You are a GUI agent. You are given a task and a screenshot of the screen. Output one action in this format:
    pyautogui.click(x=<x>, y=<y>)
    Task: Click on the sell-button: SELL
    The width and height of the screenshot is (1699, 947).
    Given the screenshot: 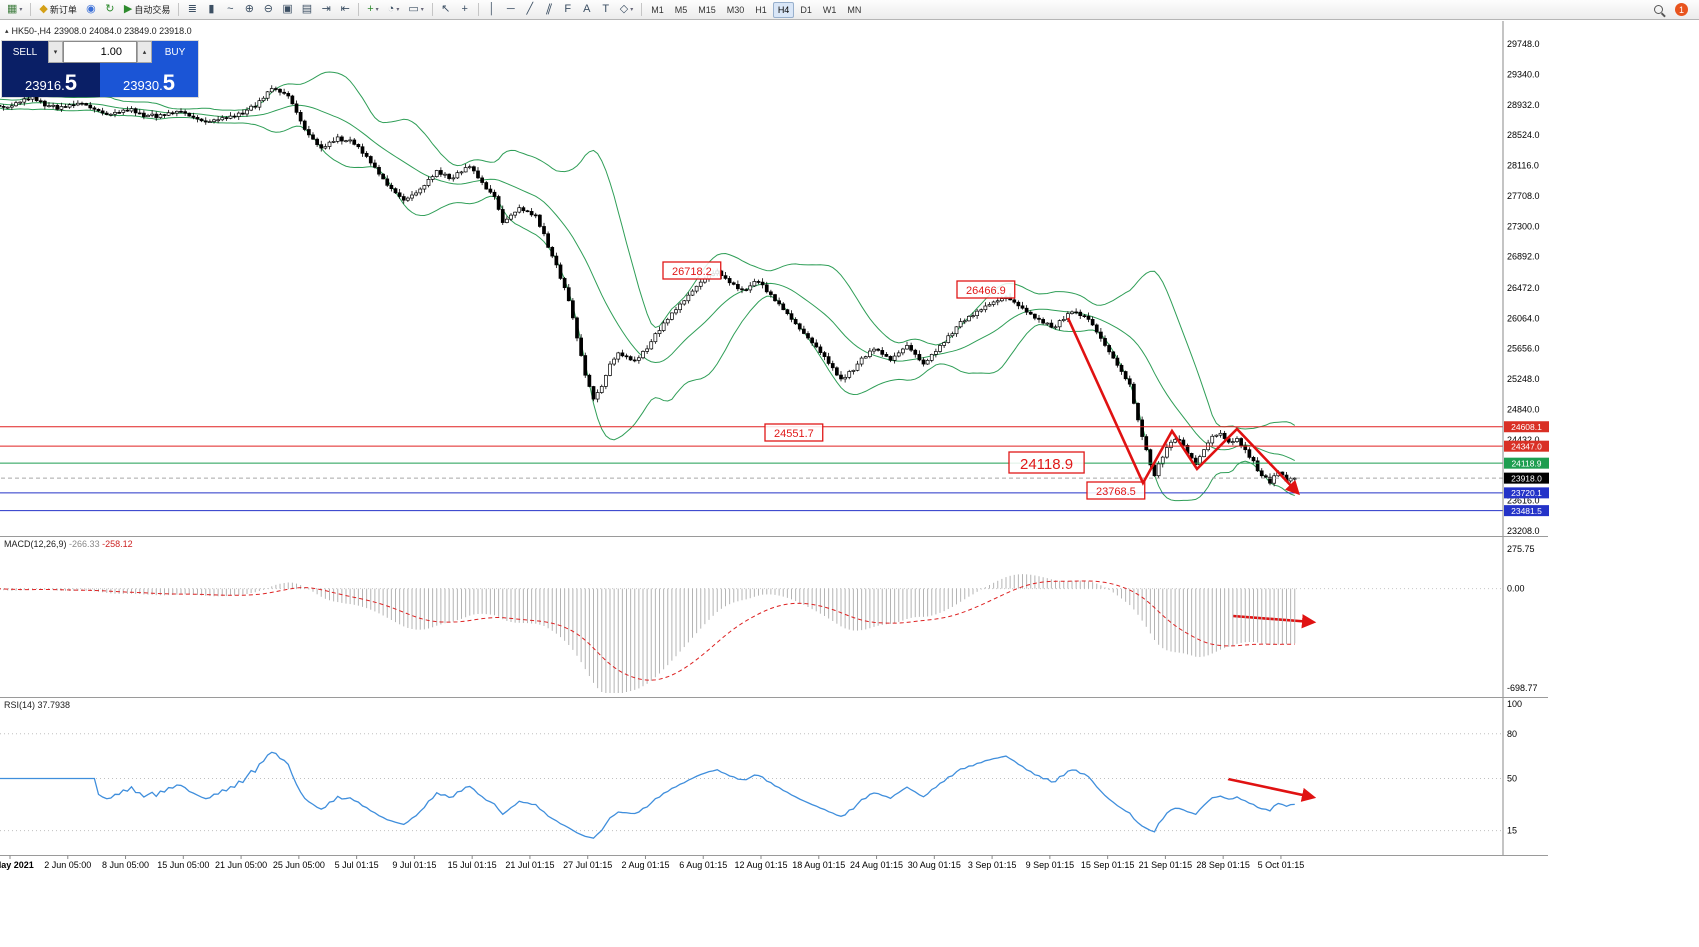 What is the action you would take?
    pyautogui.click(x=25, y=52)
    